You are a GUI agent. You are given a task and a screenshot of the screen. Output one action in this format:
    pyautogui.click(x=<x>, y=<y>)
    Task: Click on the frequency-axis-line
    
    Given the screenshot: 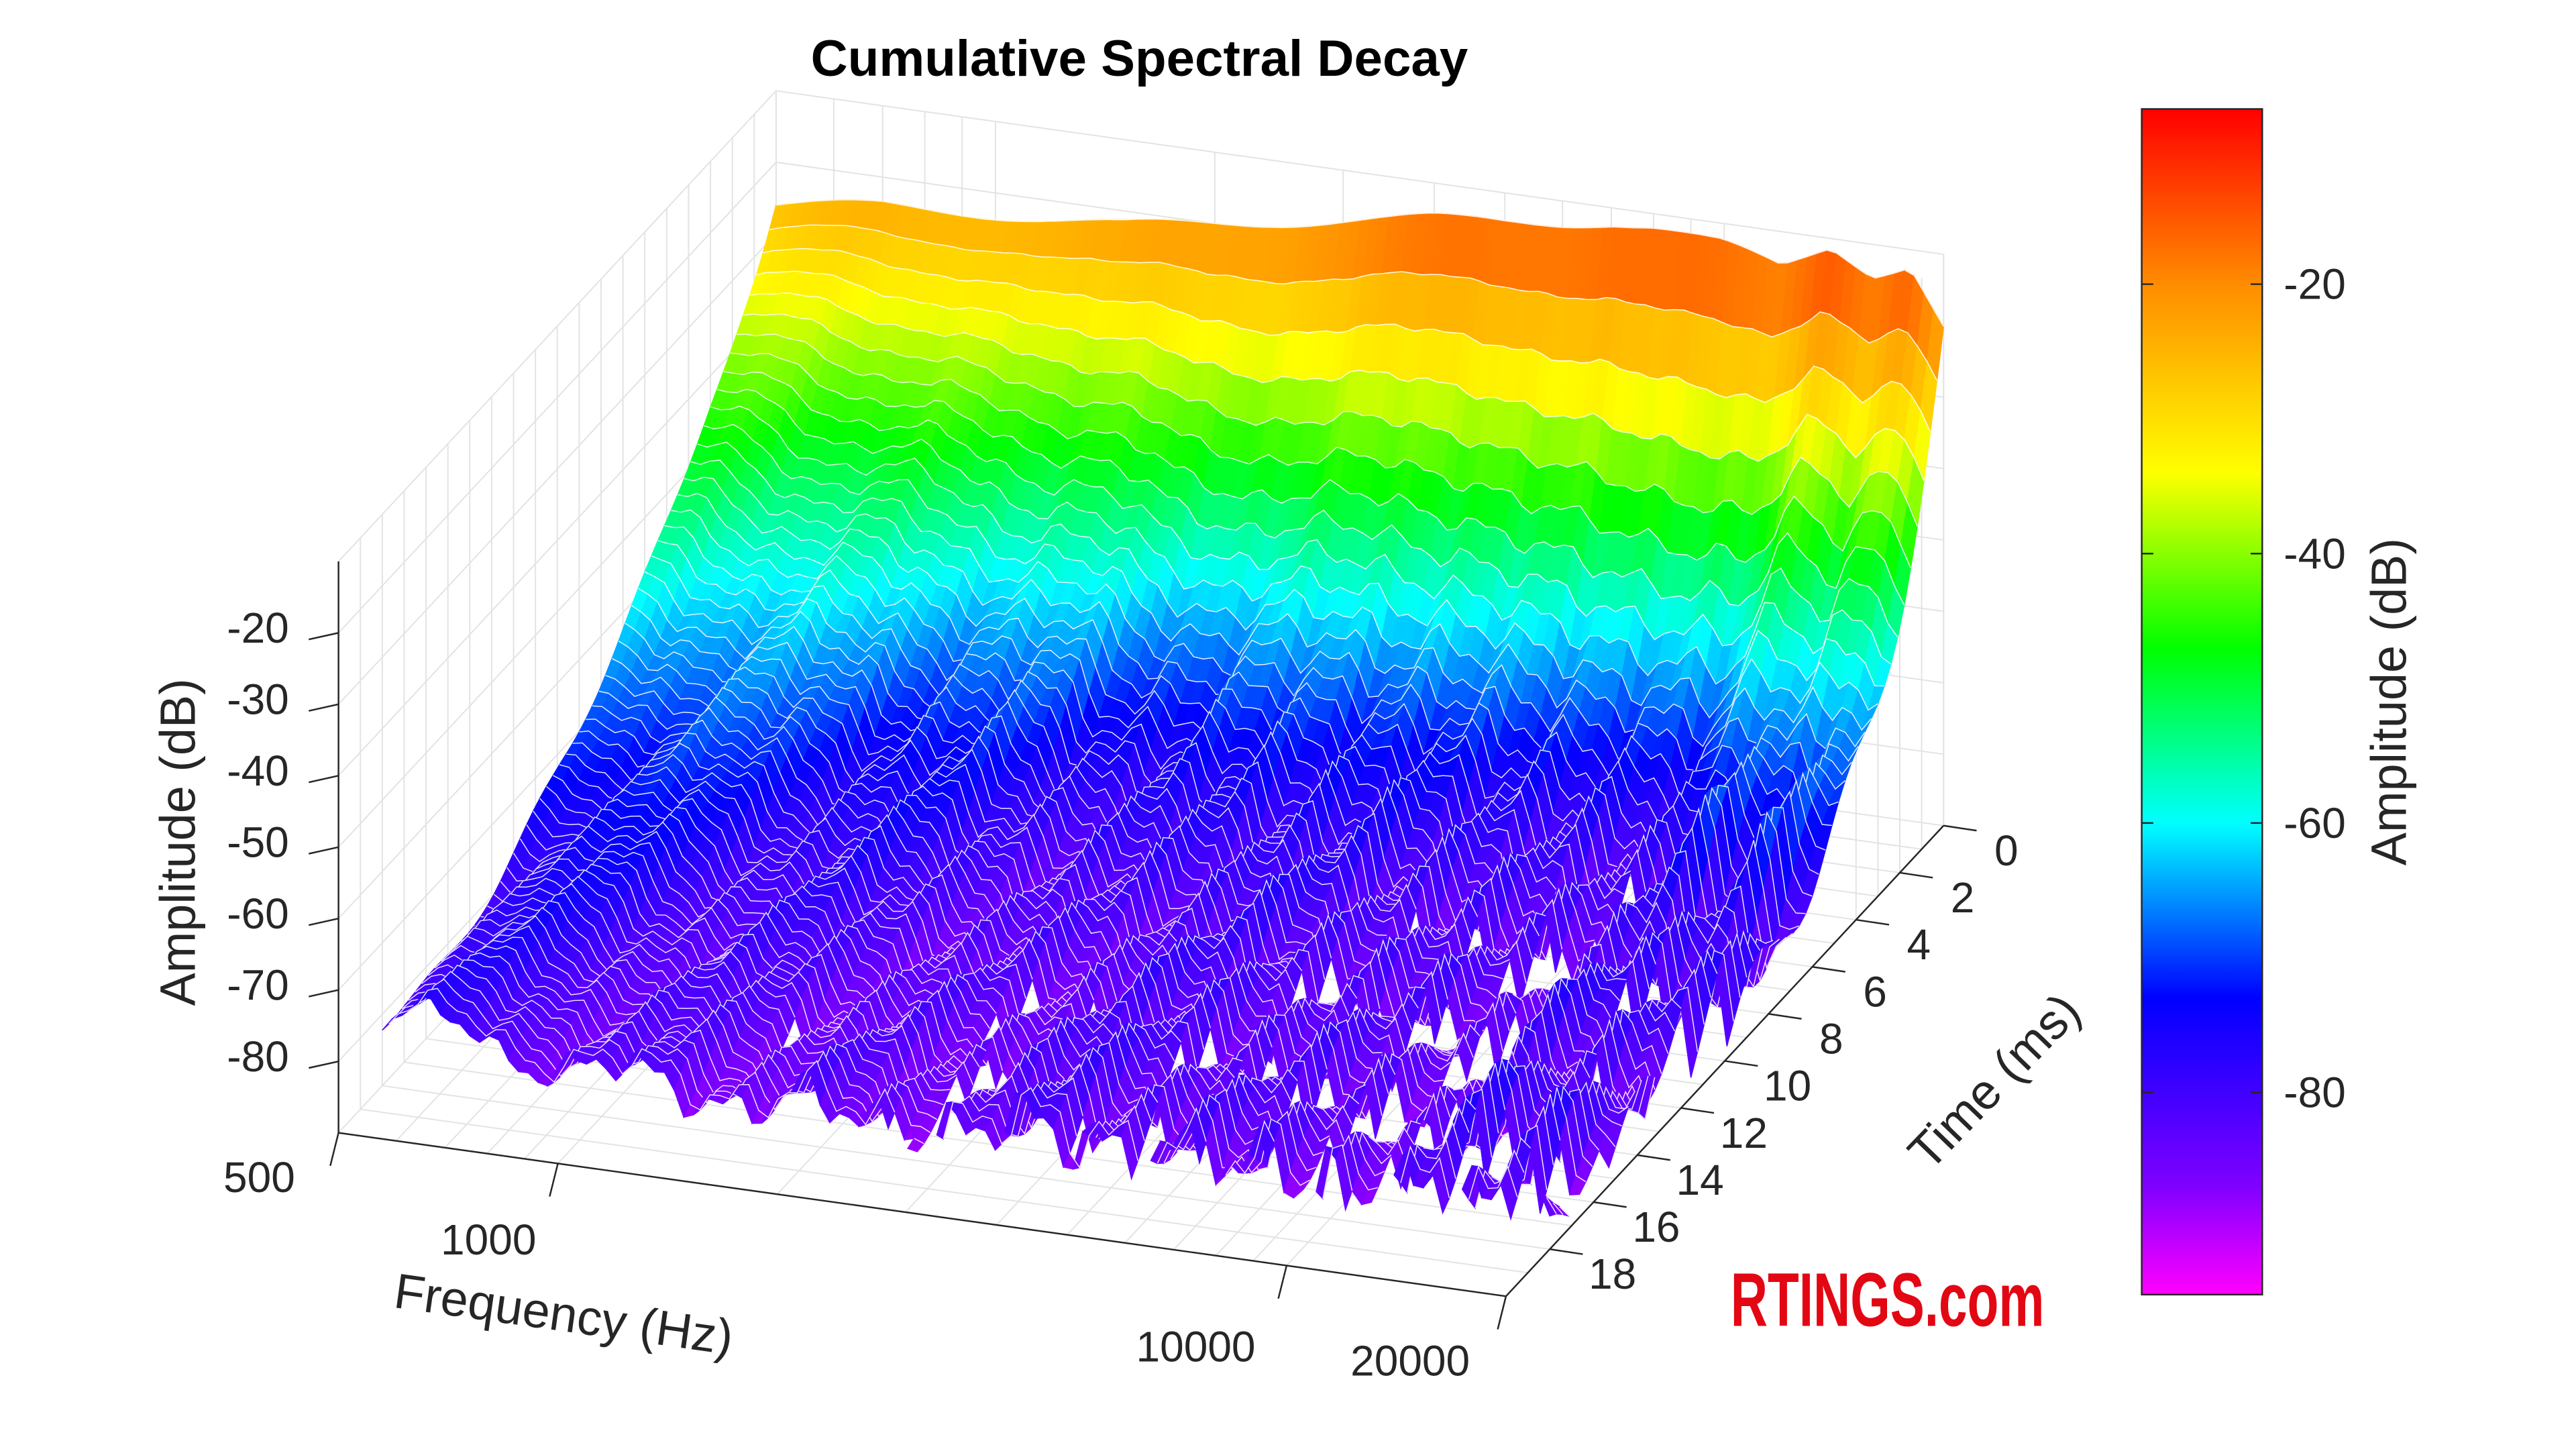 What is the action you would take?
    pyautogui.click(x=922, y=1214)
    